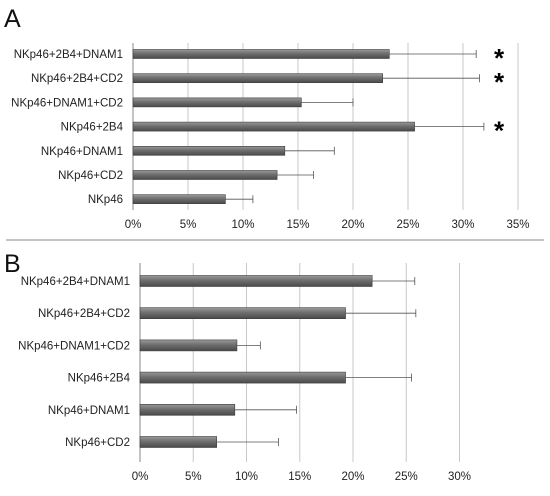  What do you see at coordinates (105, 200) in the screenshot?
I see `panel-a-category-label: NKp46` at bounding box center [105, 200].